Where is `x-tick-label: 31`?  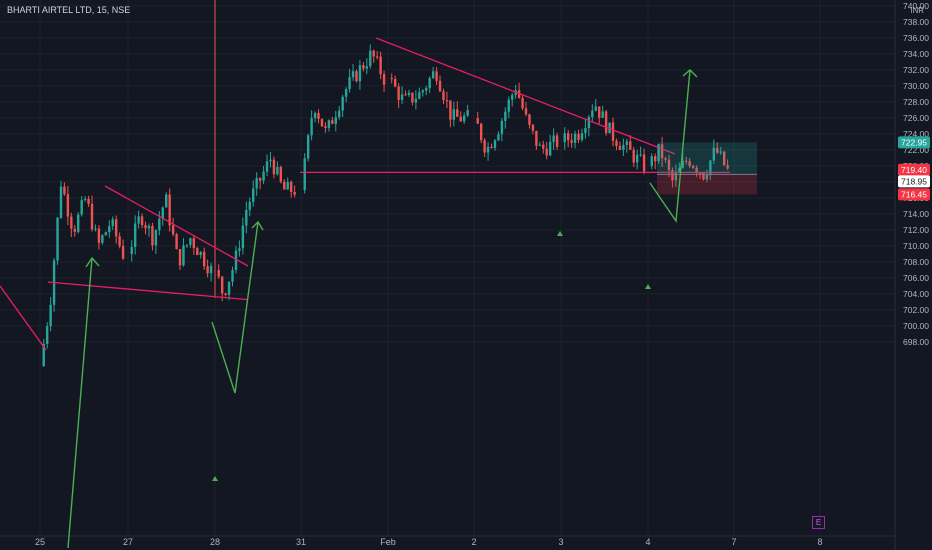
x-tick-label: 31 is located at coordinates (301, 542).